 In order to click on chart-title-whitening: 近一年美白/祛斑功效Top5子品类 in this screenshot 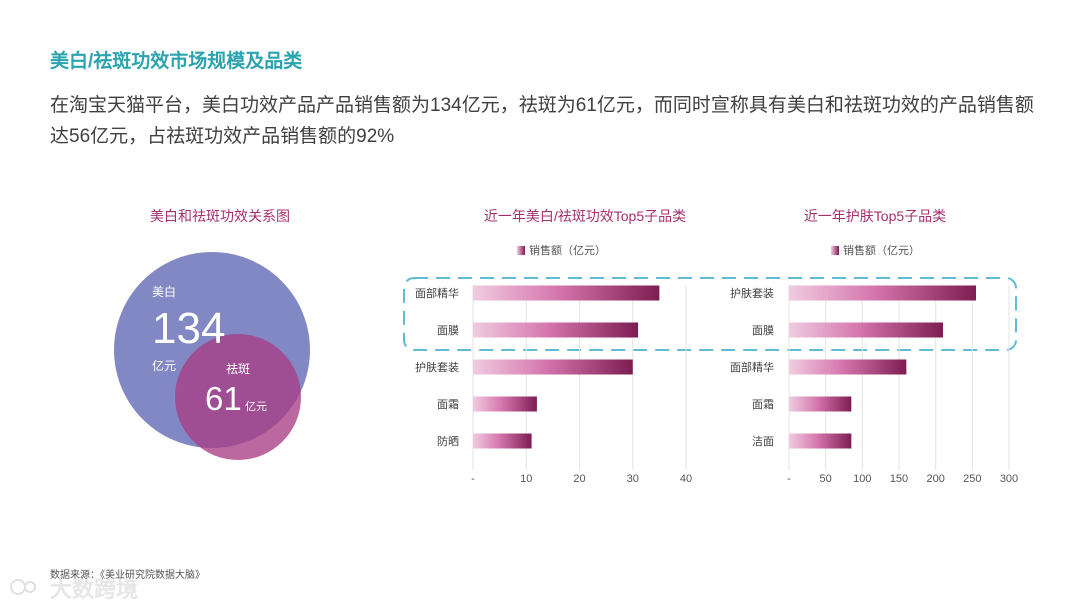, I will do `click(585, 216)`.